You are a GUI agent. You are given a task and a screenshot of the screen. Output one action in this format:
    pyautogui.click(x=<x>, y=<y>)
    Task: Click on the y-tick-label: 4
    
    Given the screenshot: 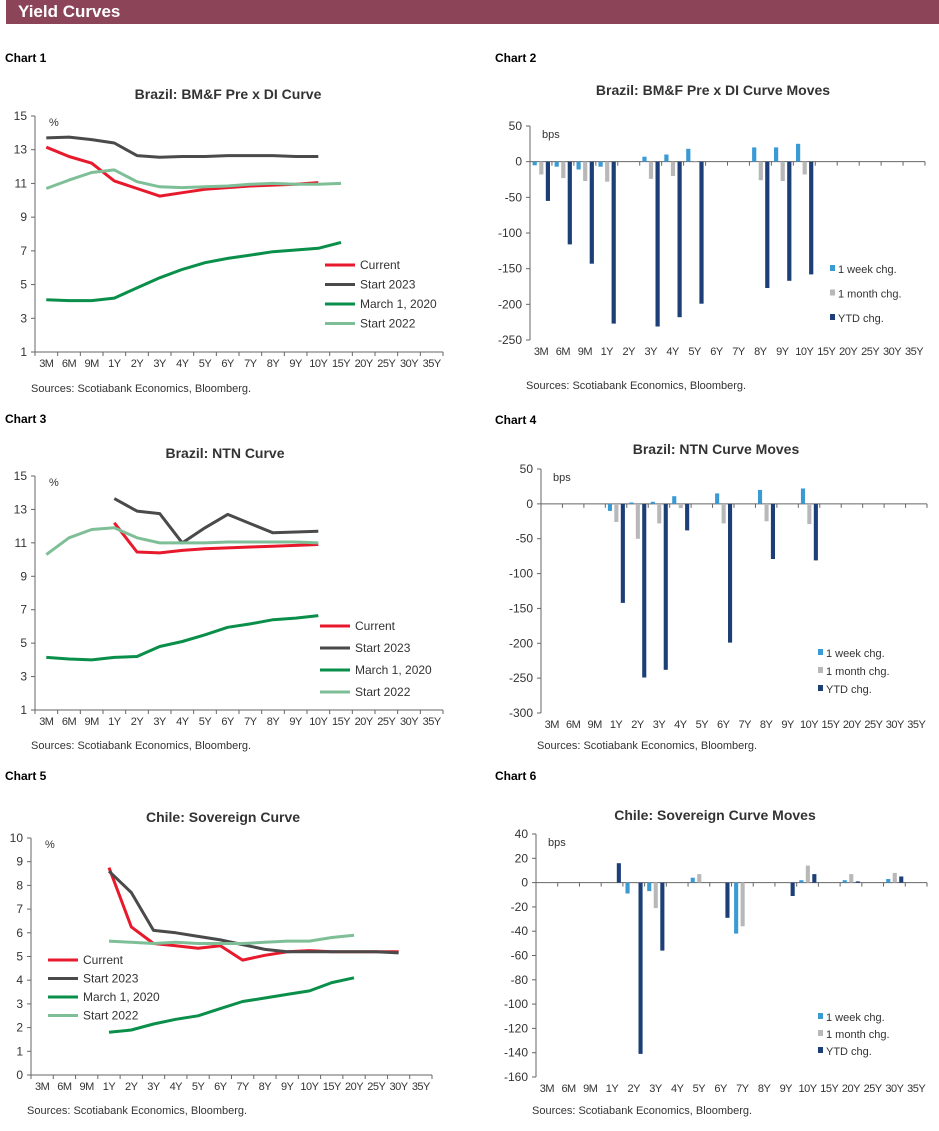 What is the action you would take?
    pyautogui.click(x=19, y=980)
    